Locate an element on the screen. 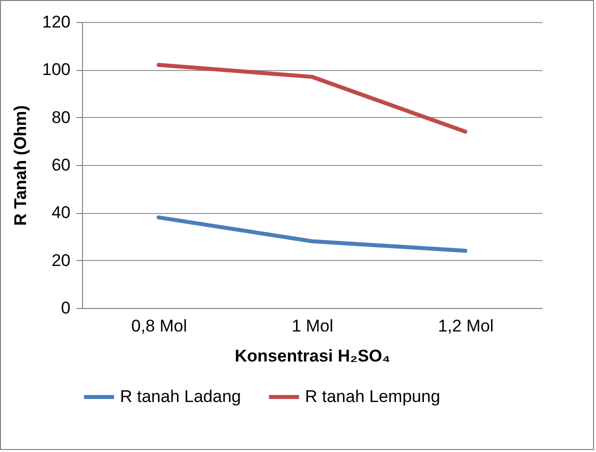  x-tick-label: 0,8 Mol is located at coordinates (159, 326).